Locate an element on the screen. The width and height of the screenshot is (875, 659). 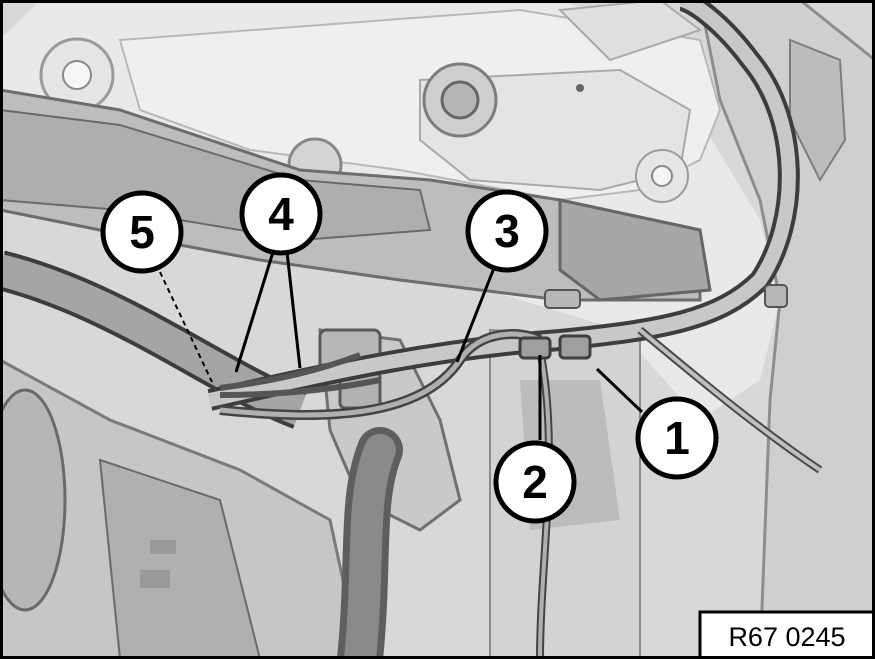
callout-5: 5 is located at coordinates (142, 232).